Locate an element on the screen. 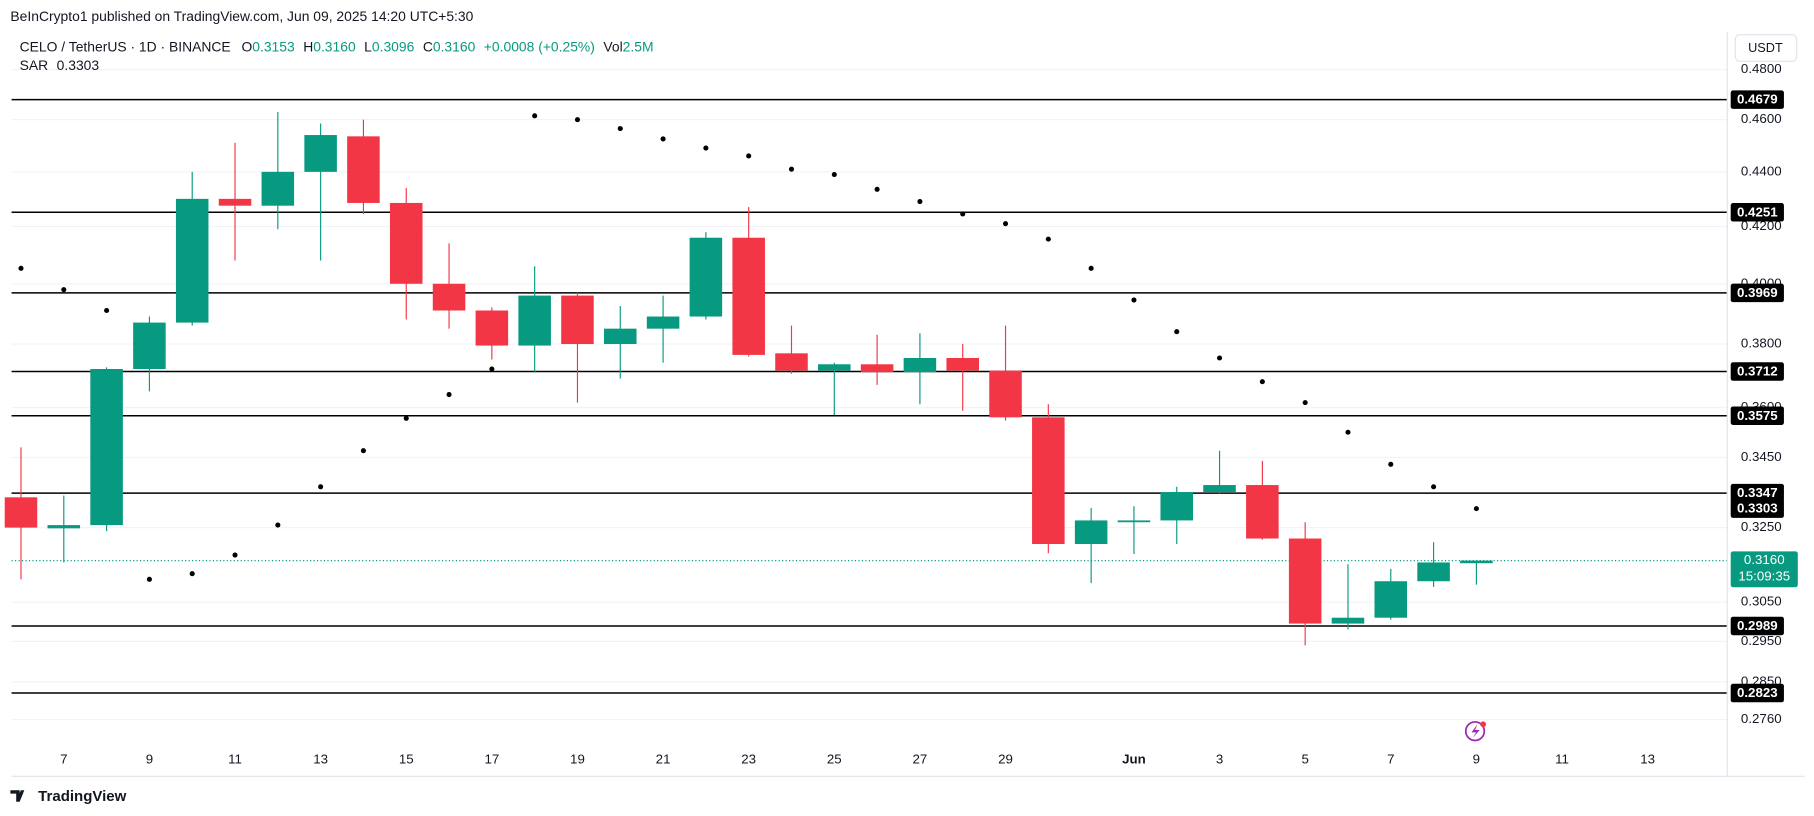 The height and width of the screenshot is (816, 1814). level-label: 0.2989 is located at coordinates (1757, 625).